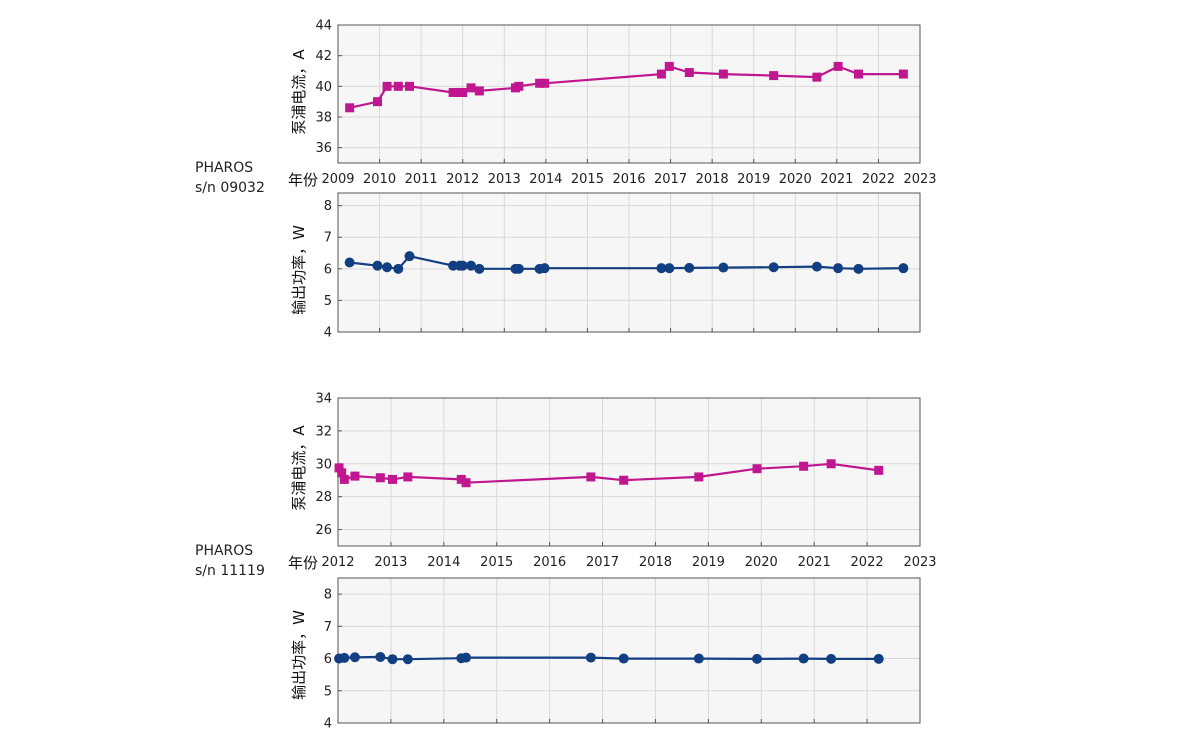 This screenshot has width=1200, height=750. I want to click on y-tick-label: 38, so click(323, 118).